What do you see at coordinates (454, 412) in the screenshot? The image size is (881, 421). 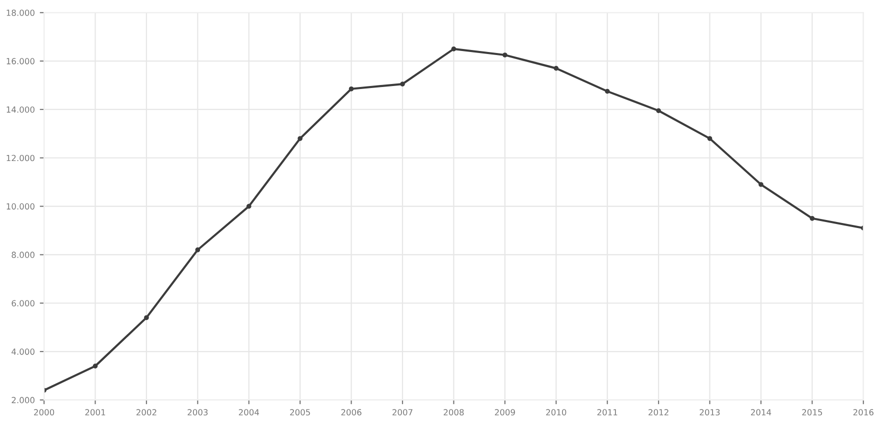 I see `x-tick-label: 2008` at bounding box center [454, 412].